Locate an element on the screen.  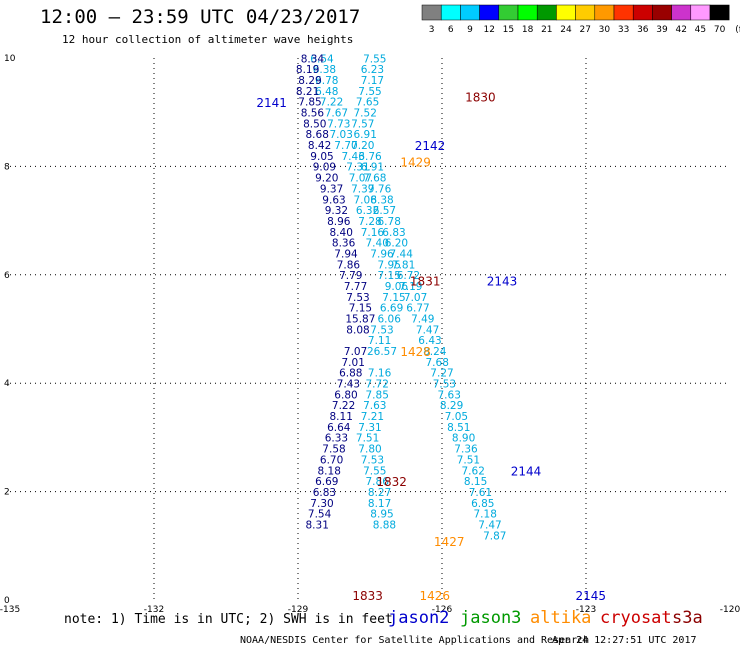
wave-height-label: 7.07 is located at coordinates (355, 352).